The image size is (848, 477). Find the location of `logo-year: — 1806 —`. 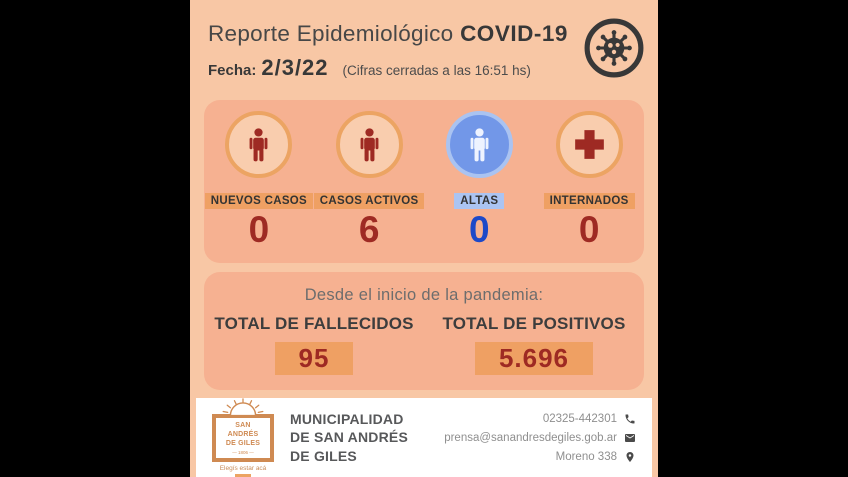

logo-year: — 1806 — is located at coordinates (243, 452).